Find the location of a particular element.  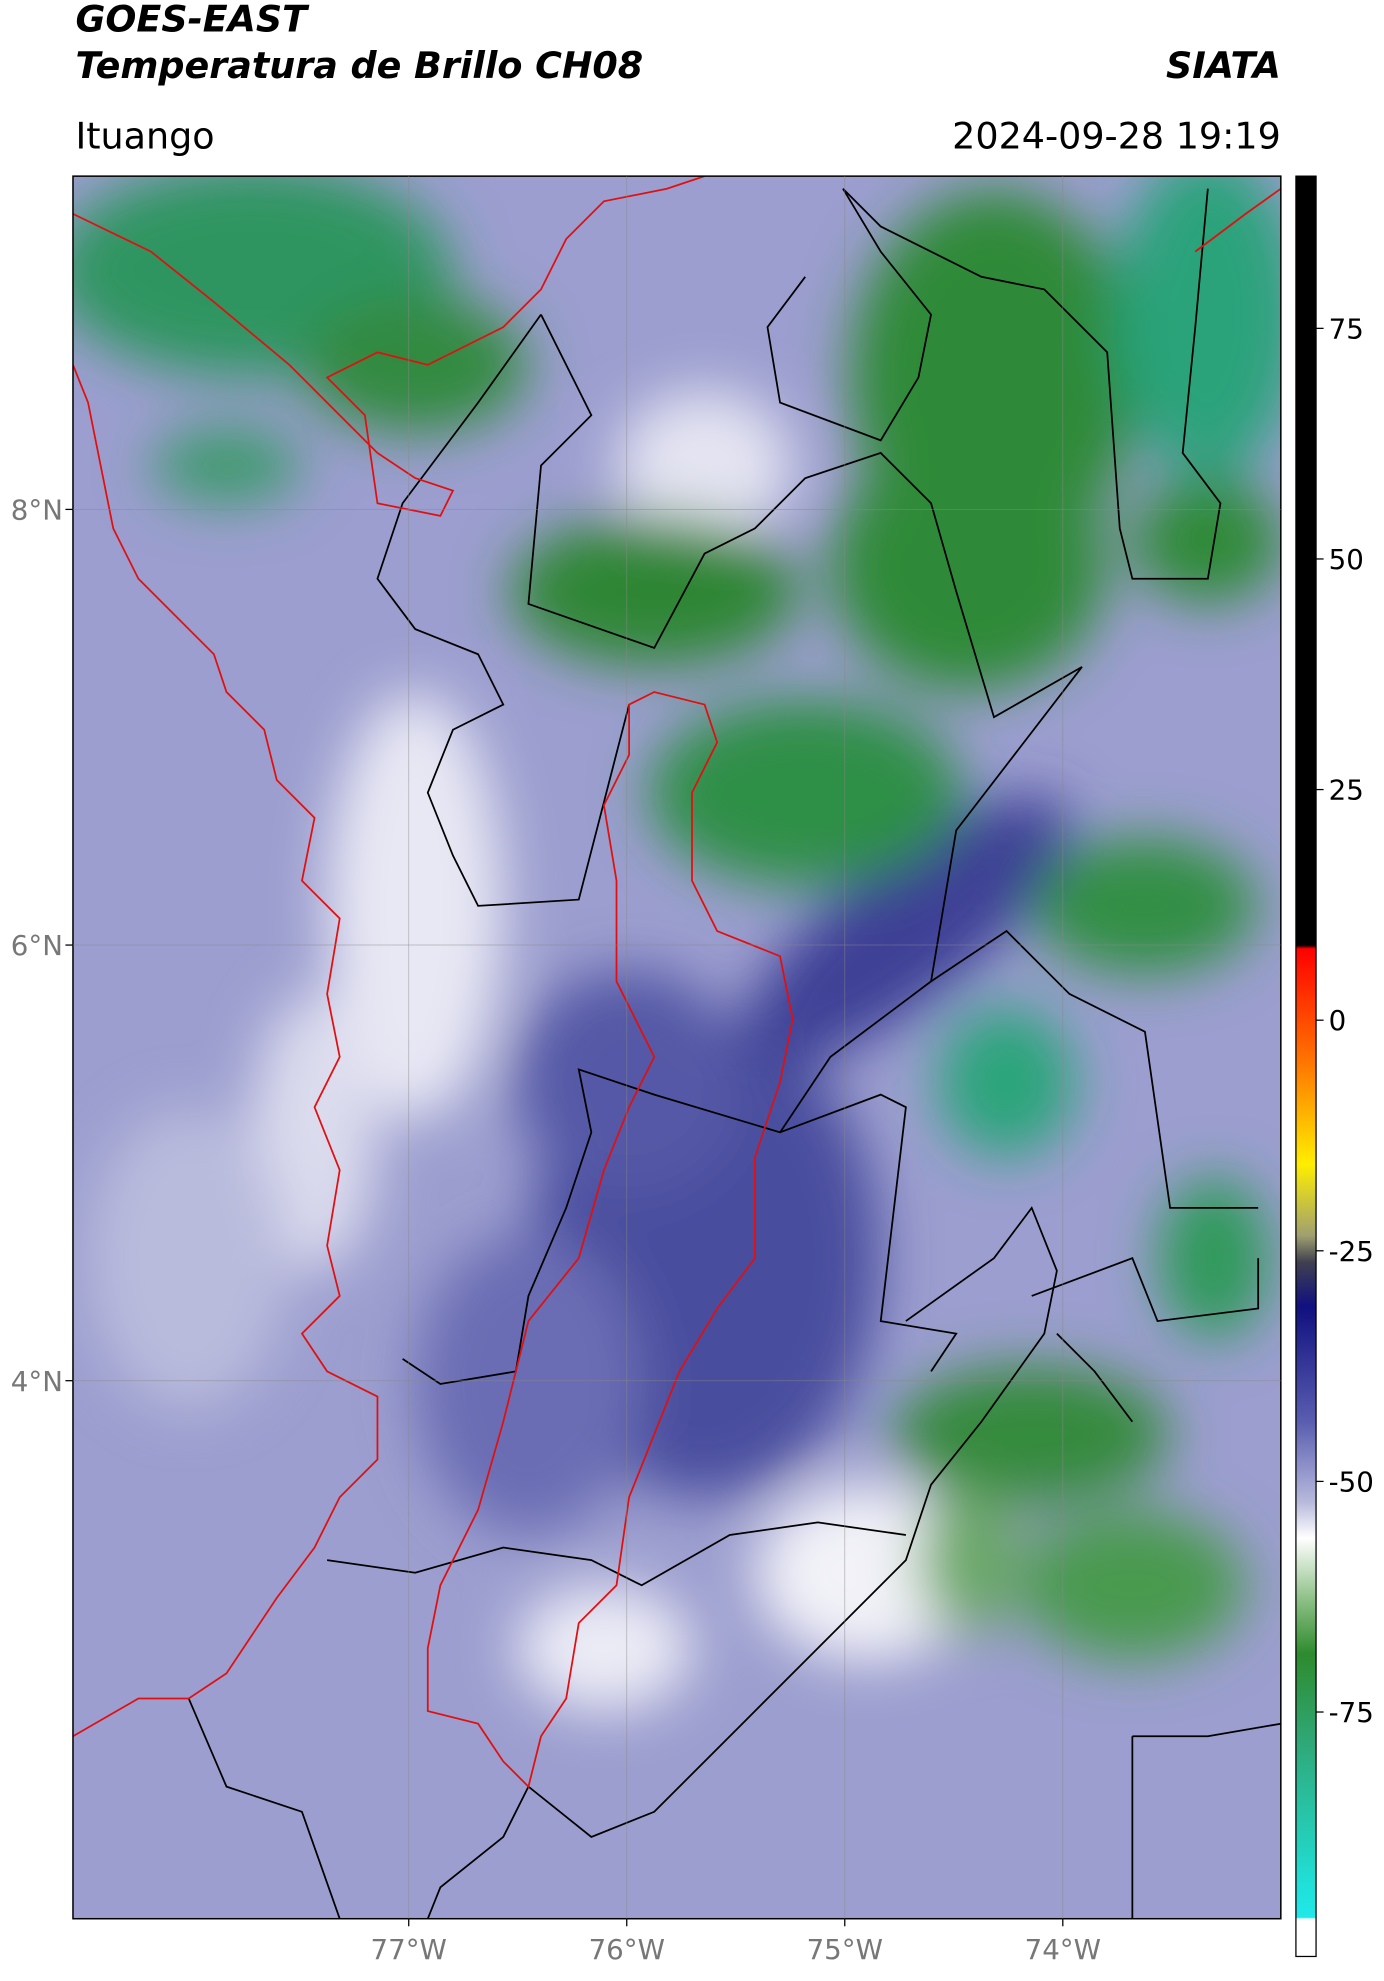

x-tick-label: 76°W is located at coordinates (627, 1949).